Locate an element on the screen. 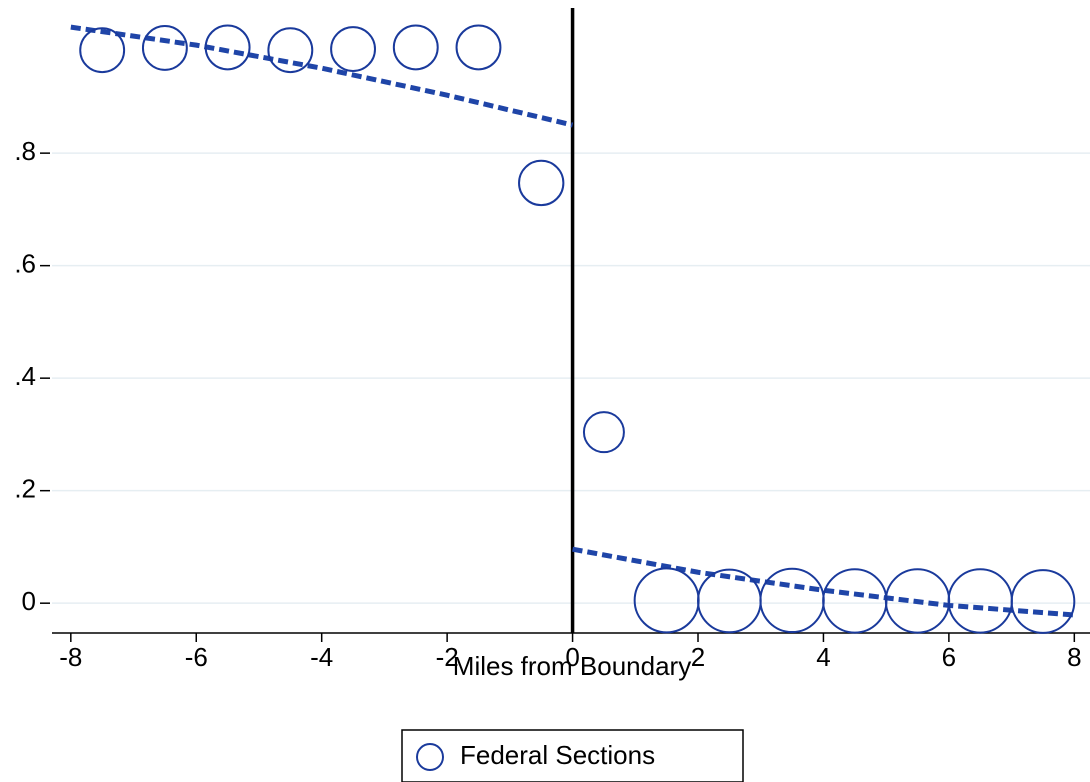  legend-label: Federal Sections is located at coordinates (557, 755).